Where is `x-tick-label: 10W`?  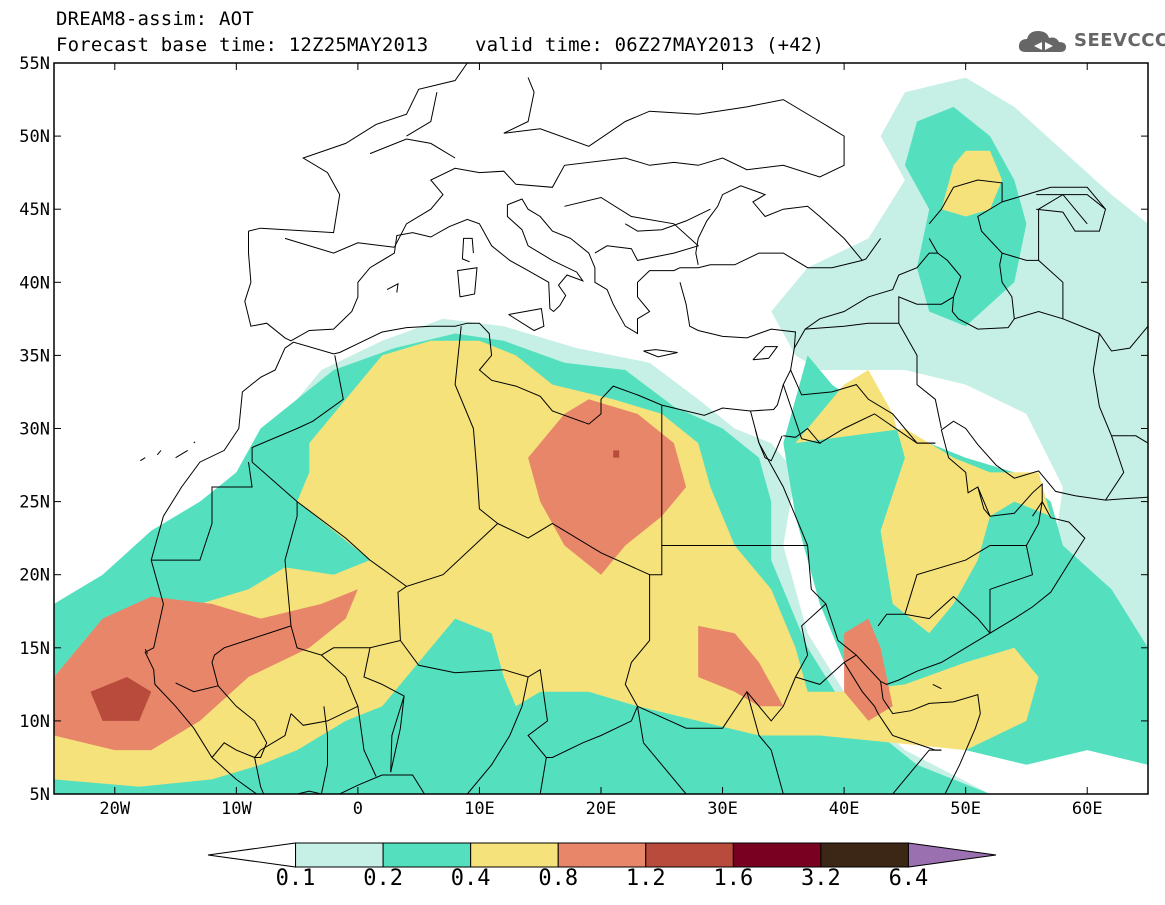
x-tick-label: 10W is located at coordinates (236, 809).